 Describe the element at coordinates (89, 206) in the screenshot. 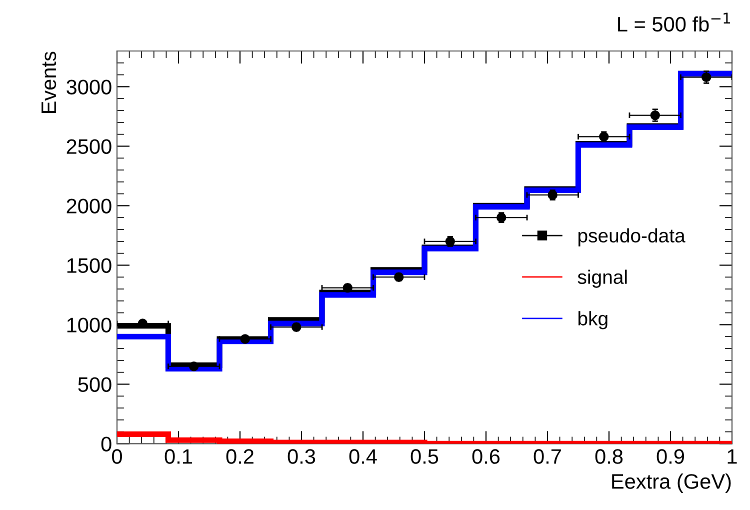

I see `y-tick-label: 2000` at that location.